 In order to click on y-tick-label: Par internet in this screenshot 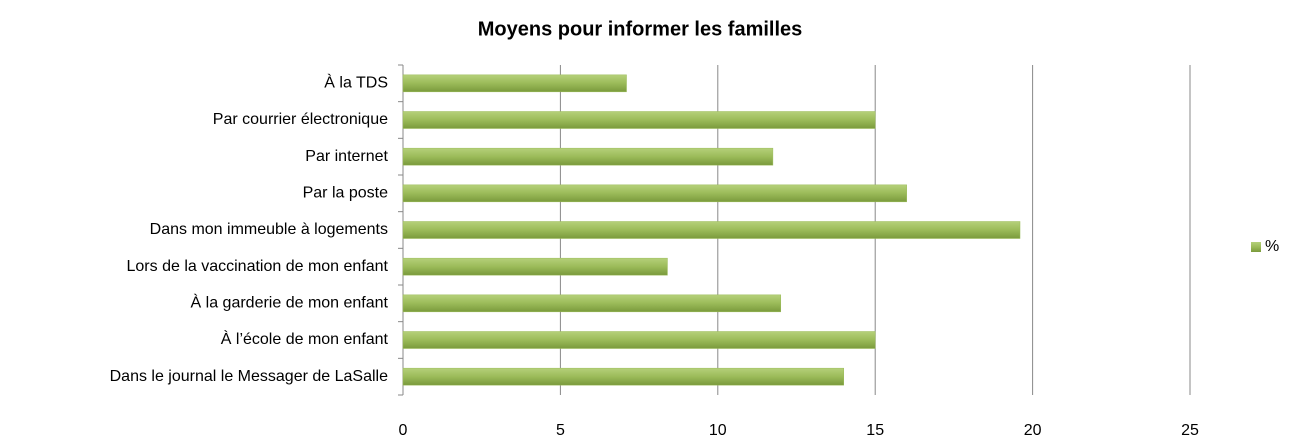, I will do `click(346, 156)`.